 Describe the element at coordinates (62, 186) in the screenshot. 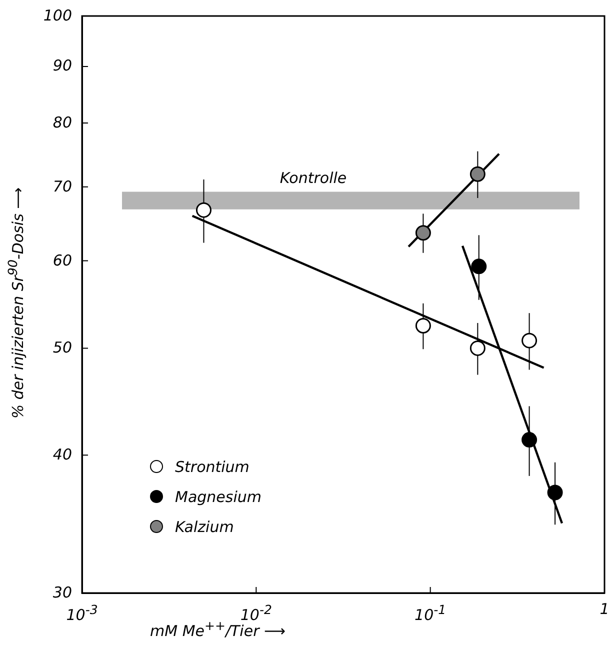

I see `y-tick-label: 70` at that location.